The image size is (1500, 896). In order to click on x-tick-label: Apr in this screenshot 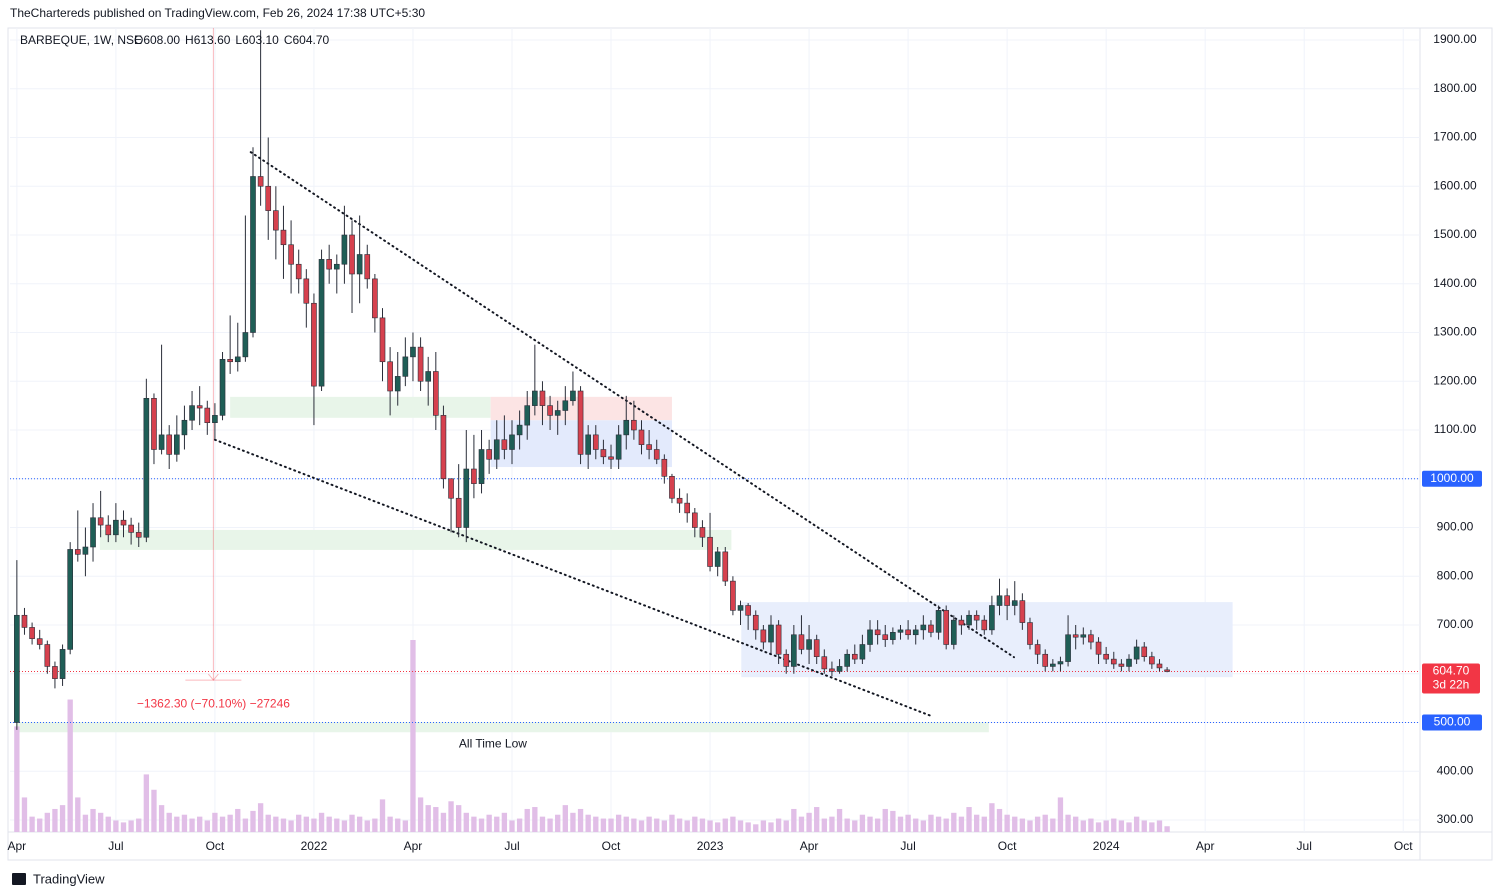, I will do `click(17, 846)`.